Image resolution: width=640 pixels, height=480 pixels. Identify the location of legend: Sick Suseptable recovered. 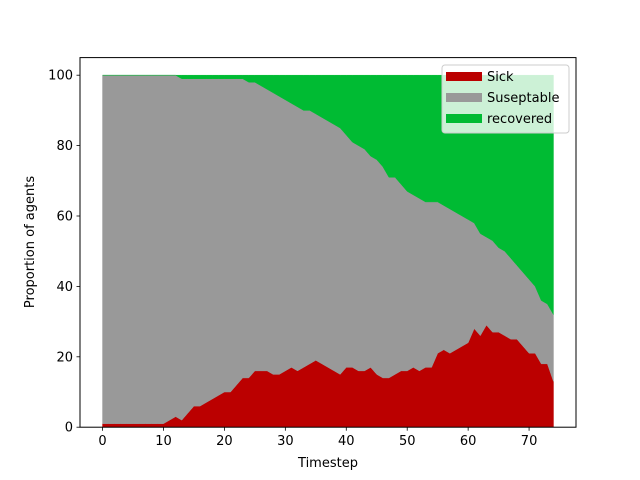
(505, 99).